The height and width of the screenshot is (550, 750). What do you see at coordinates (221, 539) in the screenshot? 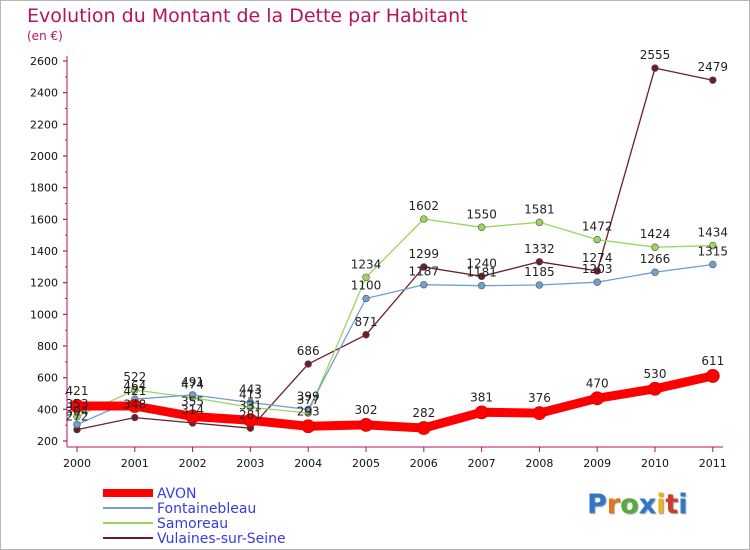
I see `legend-label: Vulaines-sur-Seine` at bounding box center [221, 539].